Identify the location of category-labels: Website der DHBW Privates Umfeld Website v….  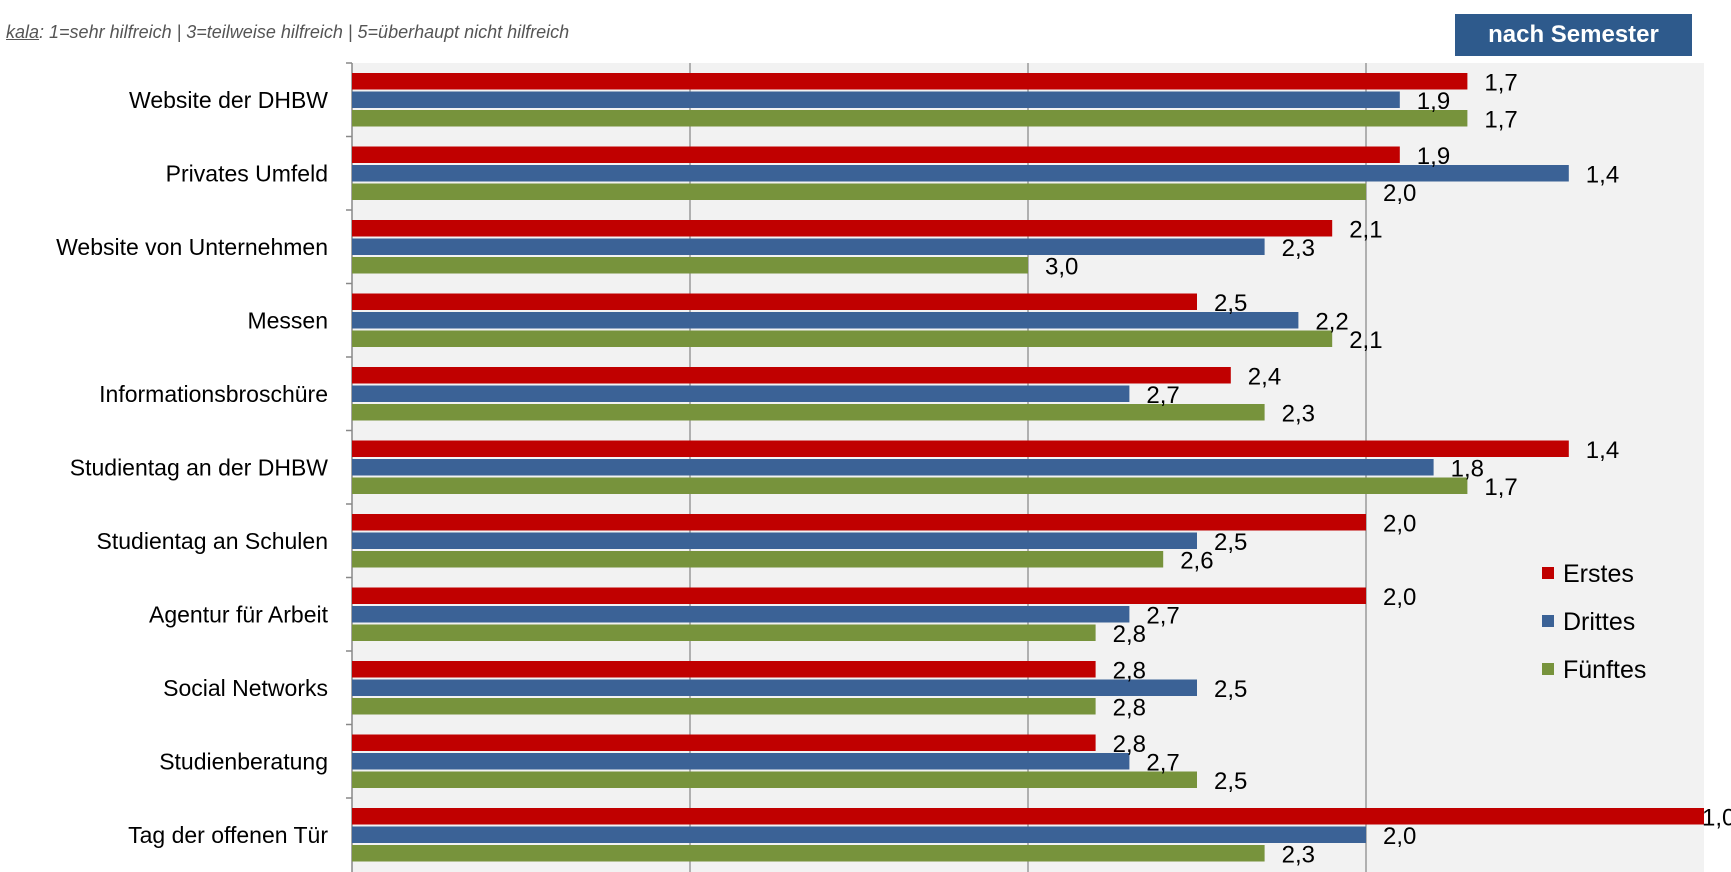
(192, 467).